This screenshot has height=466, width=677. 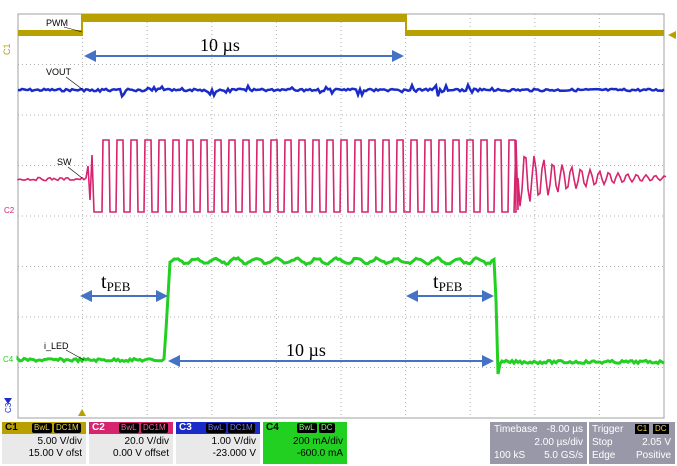 What do you see at coordinates (9, 210) in the screenshot?
I see `c2-marker: C2` at bounding box center [9, 210].